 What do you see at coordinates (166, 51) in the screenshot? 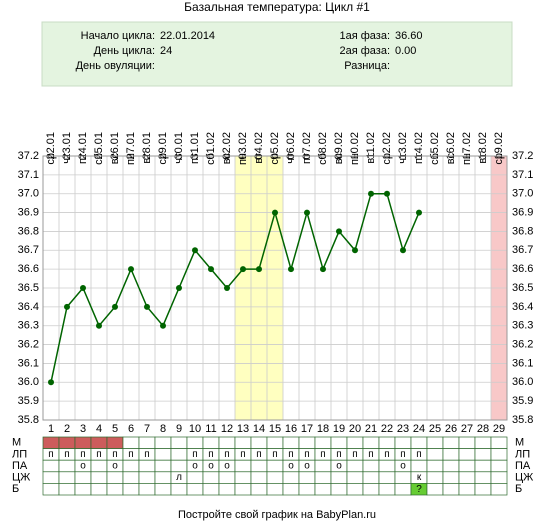
I see `info-value: 24` at bounding box center [166, 51].